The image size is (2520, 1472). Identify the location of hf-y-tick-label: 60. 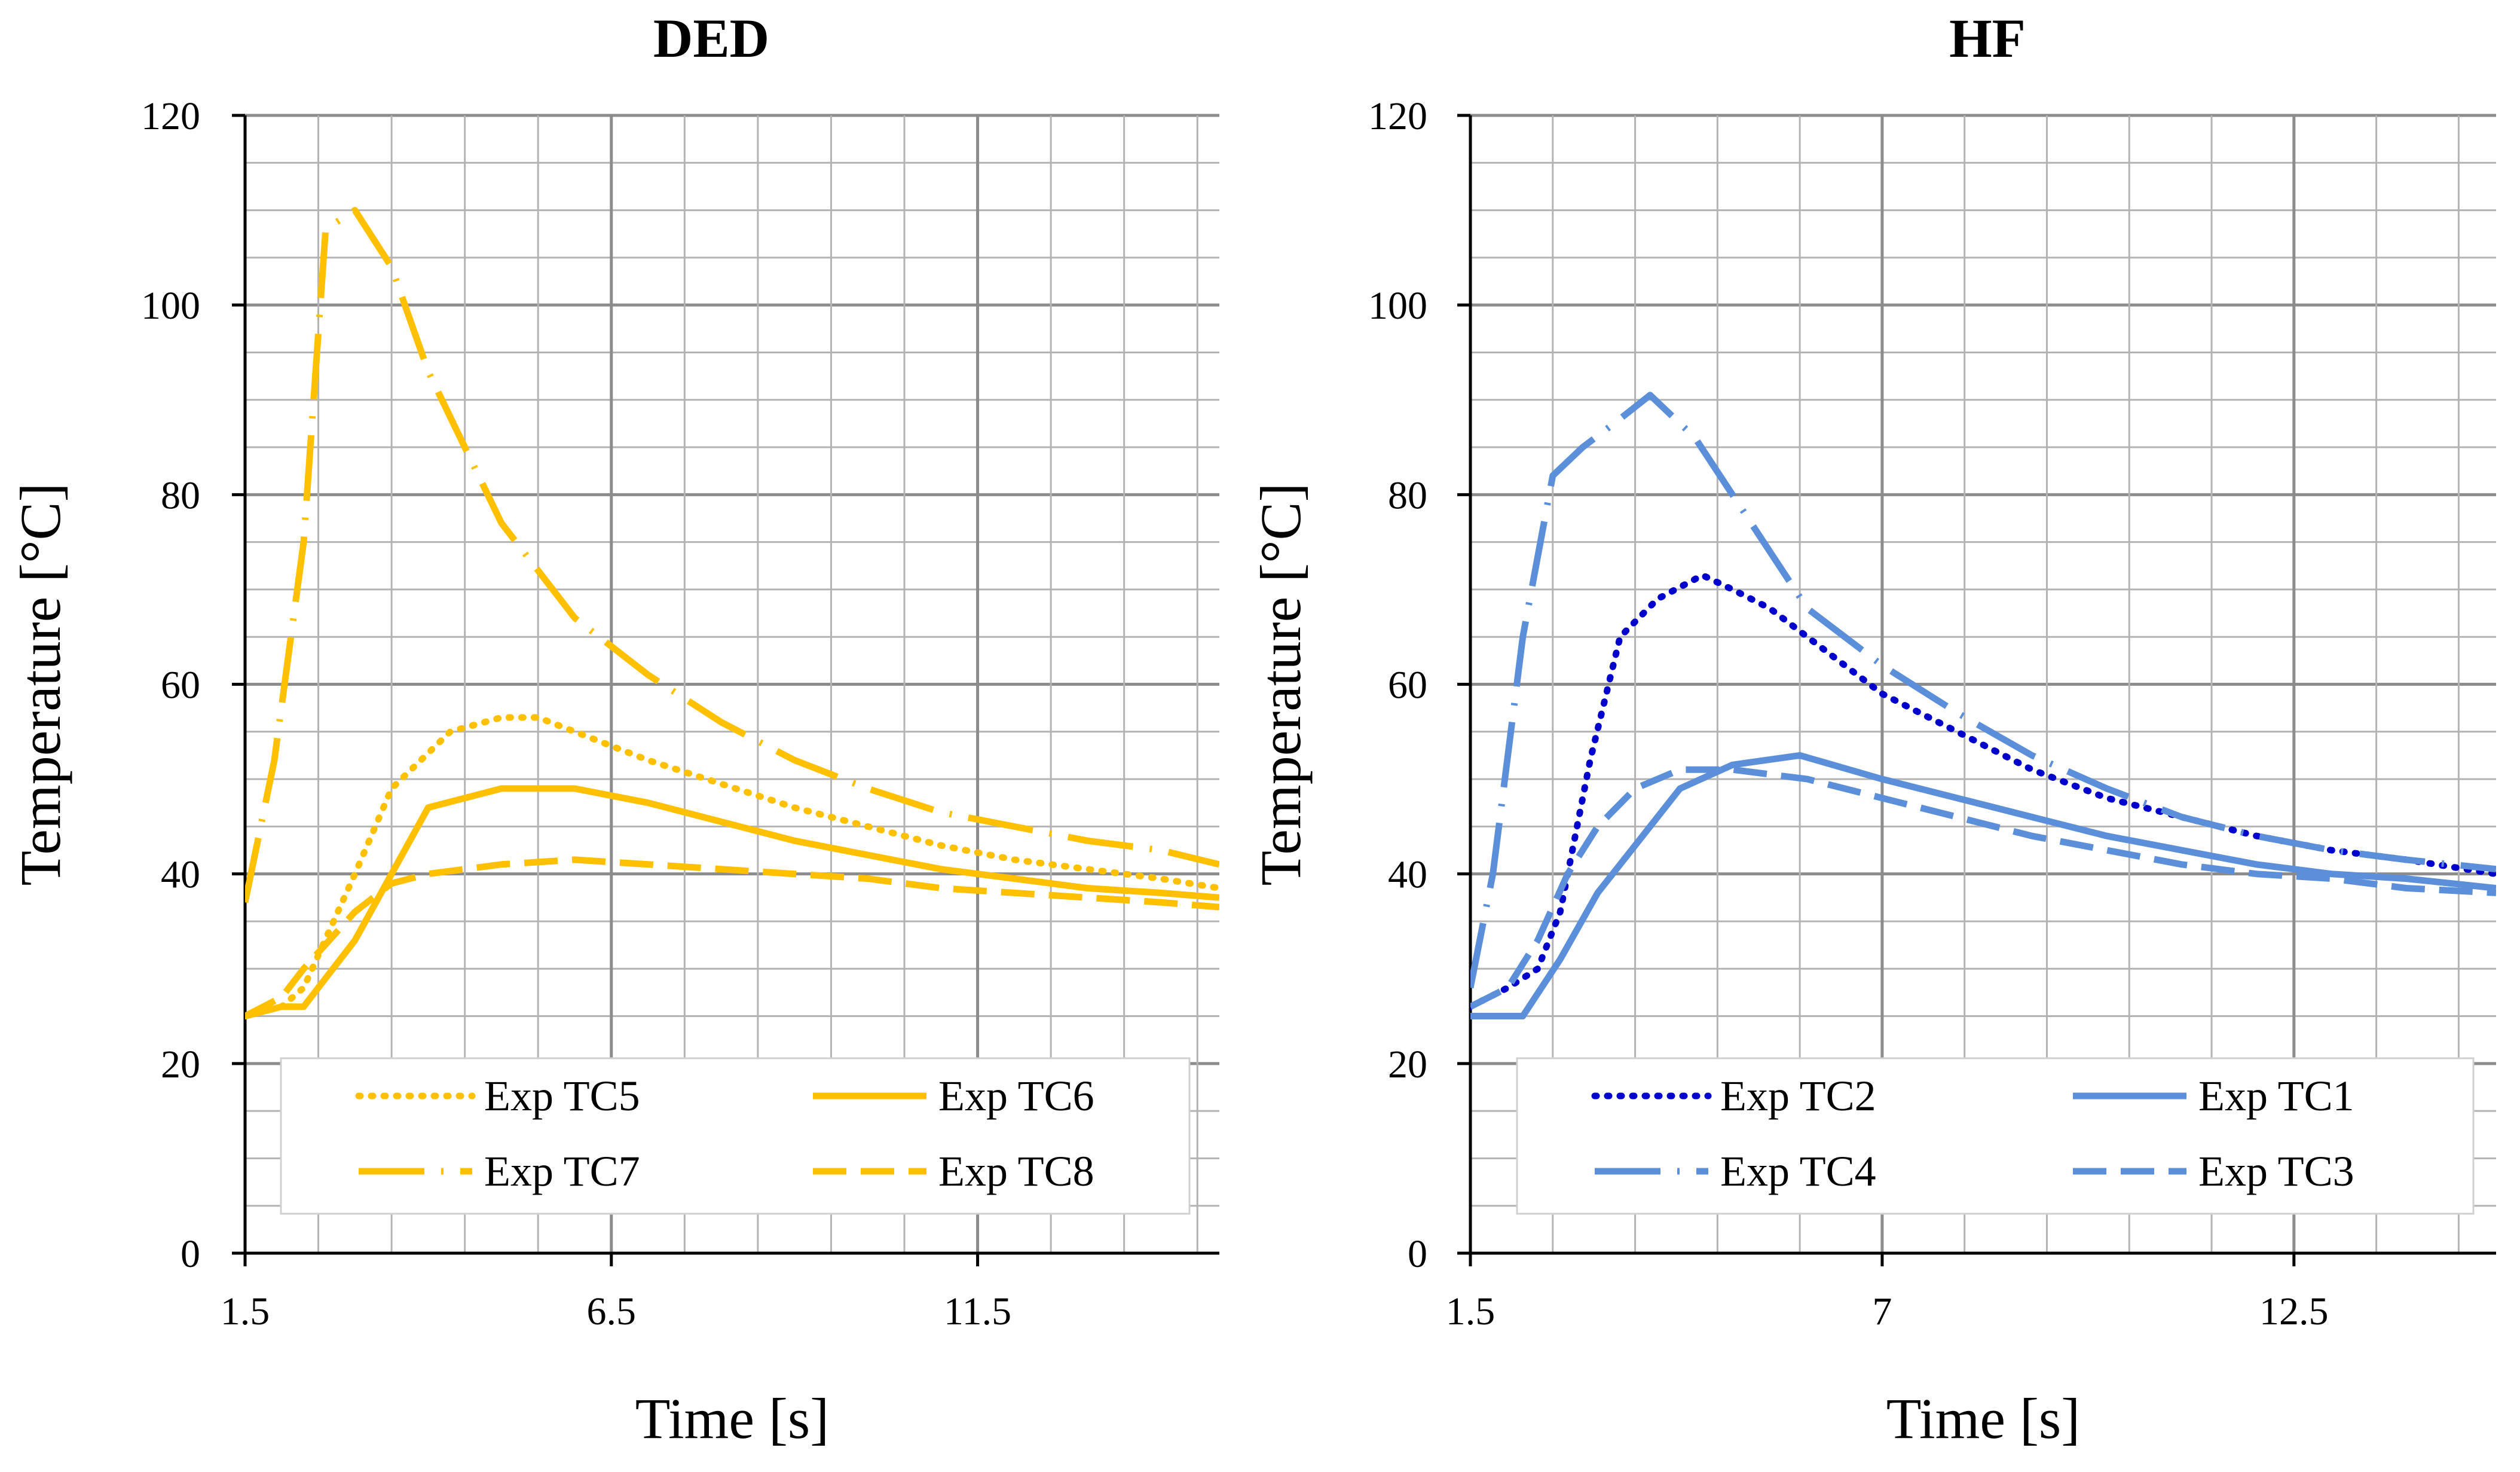
(1408, 685).